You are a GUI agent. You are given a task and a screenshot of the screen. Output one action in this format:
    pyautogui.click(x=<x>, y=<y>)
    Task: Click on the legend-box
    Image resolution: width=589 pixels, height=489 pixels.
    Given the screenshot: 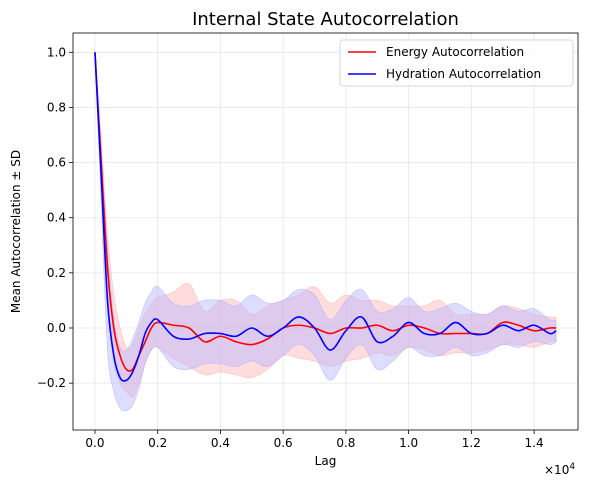 What is the action you would take?
    pyautogui.click(x=456, y=63)
    